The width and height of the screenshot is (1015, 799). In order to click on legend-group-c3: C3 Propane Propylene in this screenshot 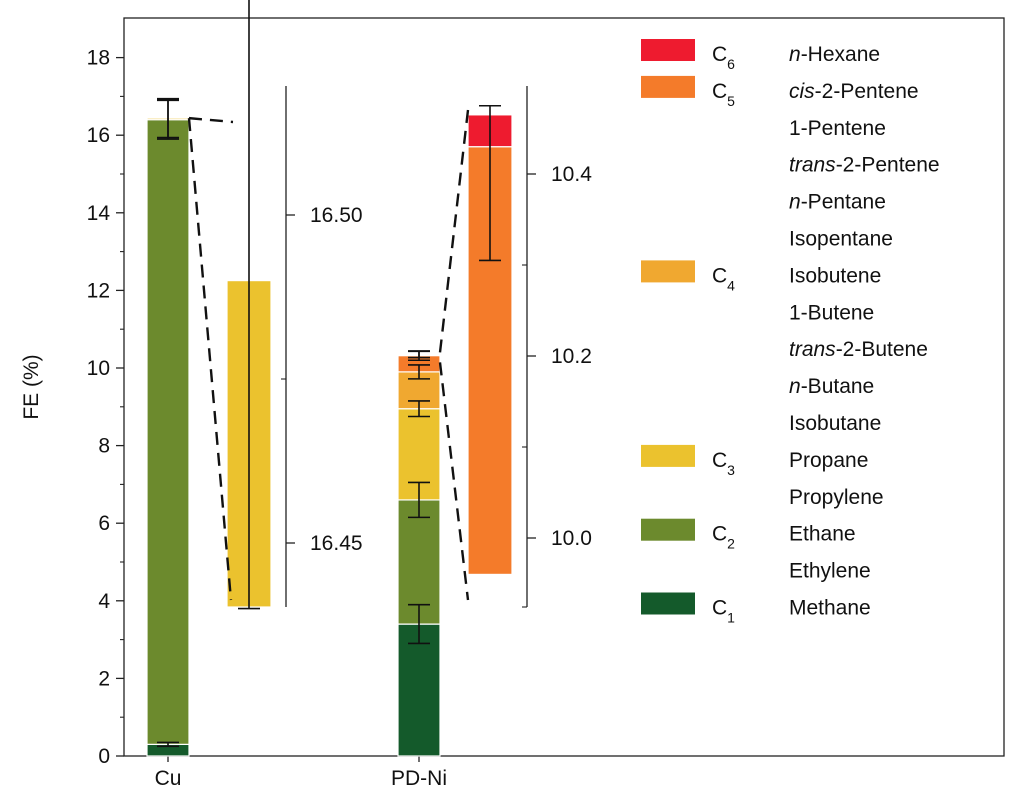, I will do `click(762, 476)`.